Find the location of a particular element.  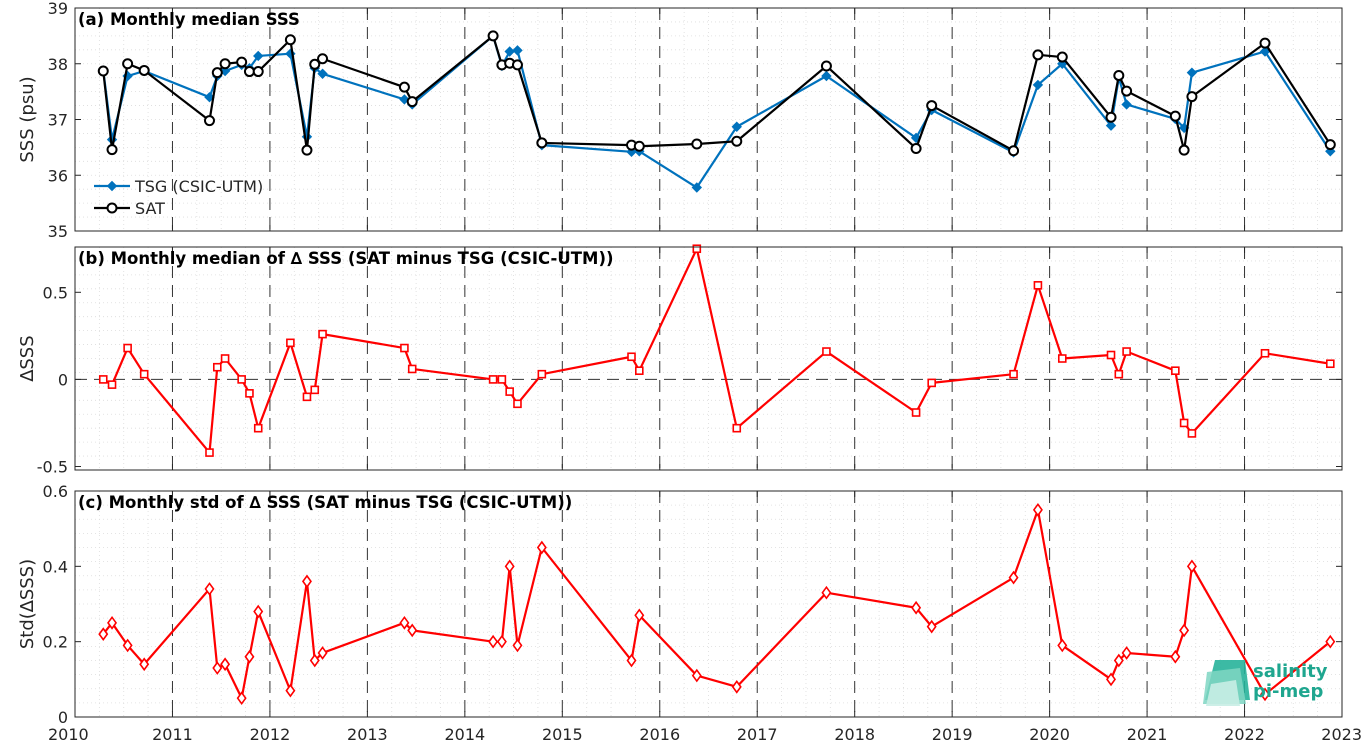

legend-label: SAT is located at coordinates (150, 208).